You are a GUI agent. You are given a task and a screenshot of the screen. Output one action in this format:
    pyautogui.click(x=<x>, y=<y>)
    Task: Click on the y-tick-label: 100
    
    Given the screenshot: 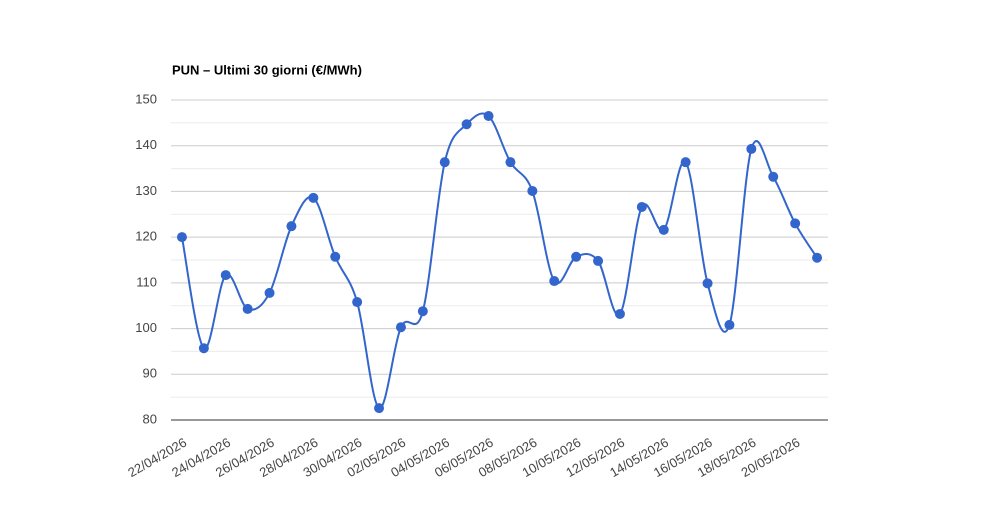 What is the action you would take?
    pyautogui.click(x=146, y=327)
    